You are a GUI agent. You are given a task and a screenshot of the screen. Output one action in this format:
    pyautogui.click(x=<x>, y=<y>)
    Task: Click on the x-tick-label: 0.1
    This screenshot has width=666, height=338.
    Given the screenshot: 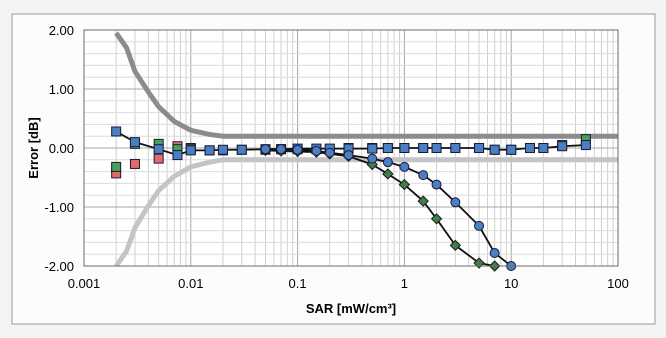 What is the action you would take?
    pyautogui.click(x=298, y=283)
    